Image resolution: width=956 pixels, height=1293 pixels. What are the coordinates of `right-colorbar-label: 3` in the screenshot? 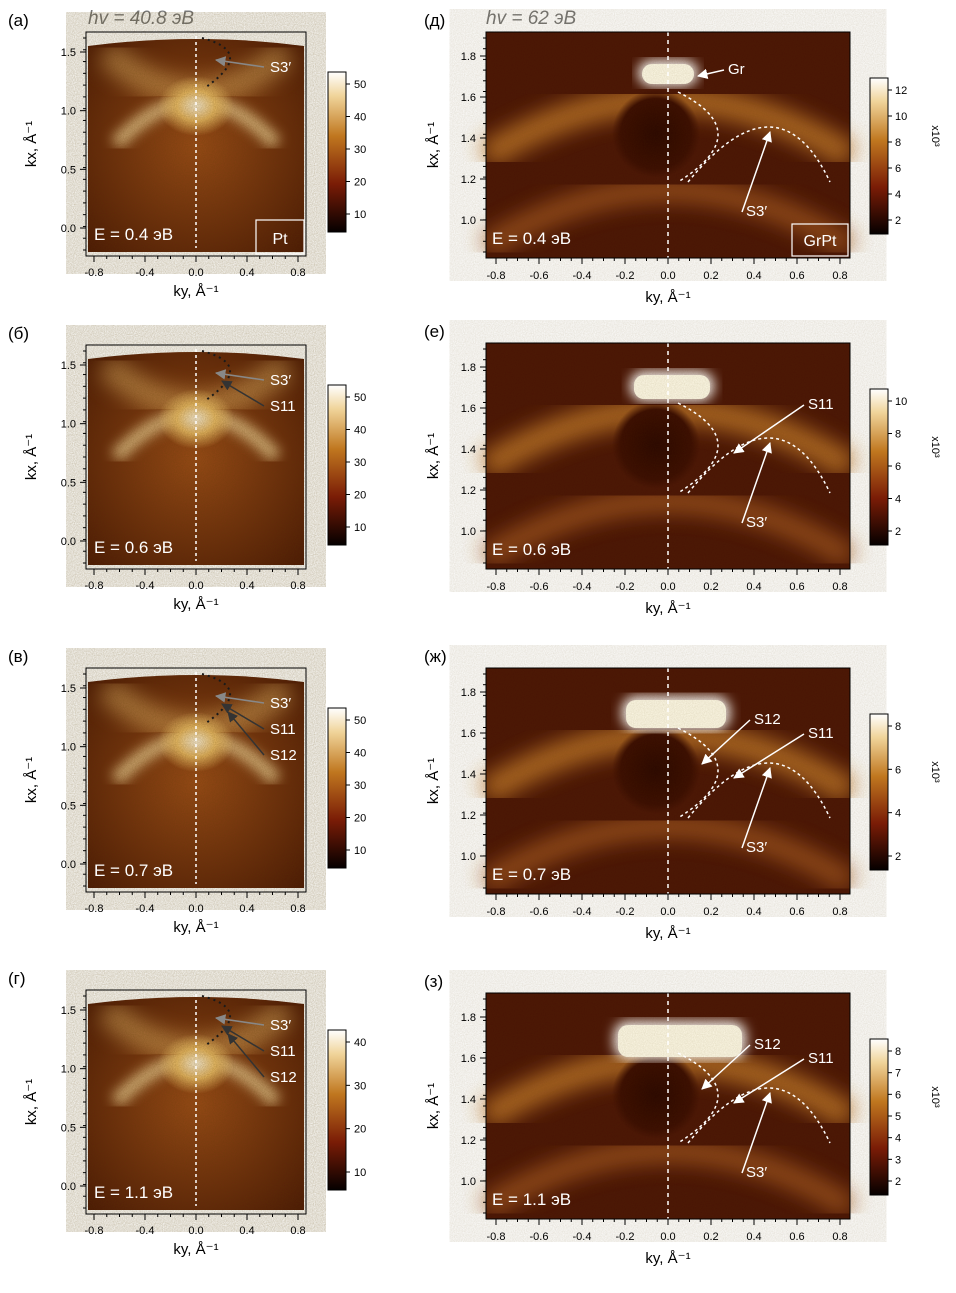 It's located at (898, 1160).